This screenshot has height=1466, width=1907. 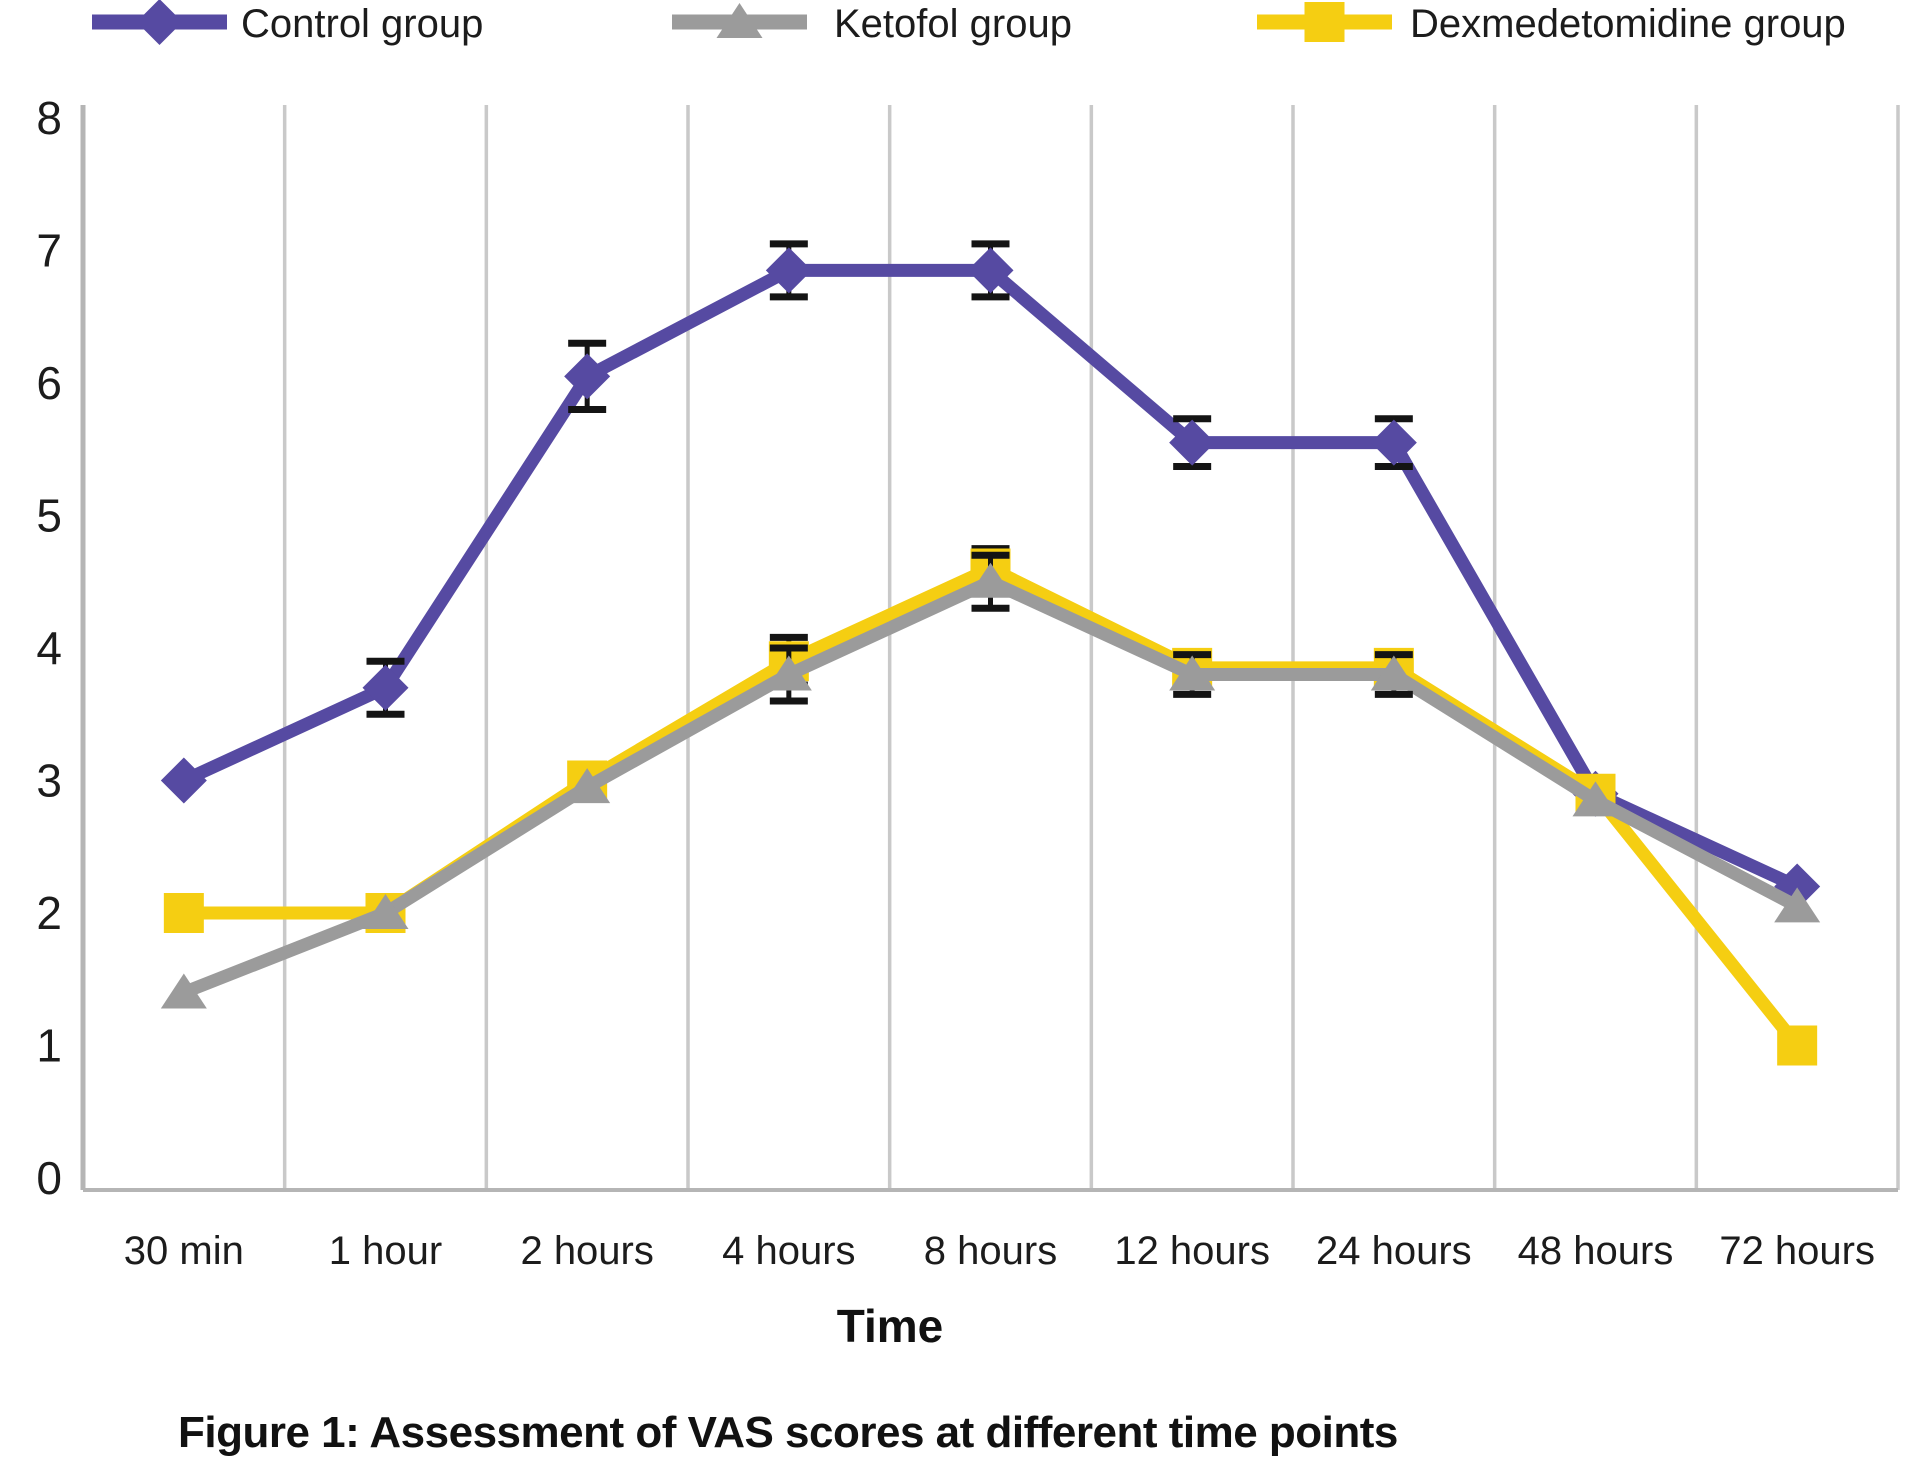 I want to click on legend-label: Ketofol group, so click(x=953, y=24).